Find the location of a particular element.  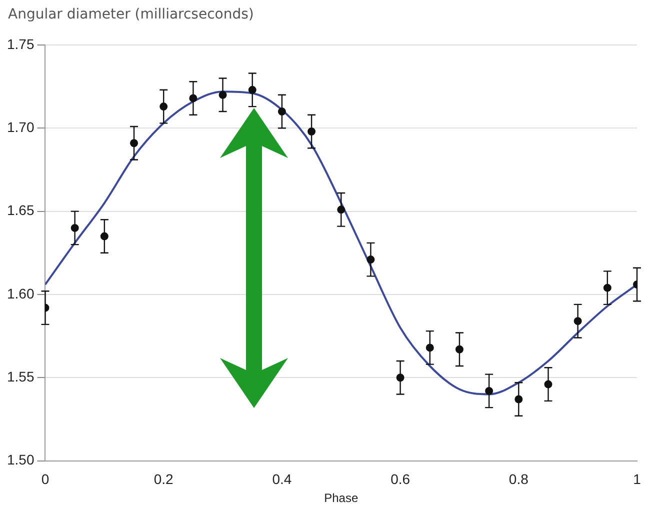

x-tick-label: 0 is located at coordinates (45, 479).